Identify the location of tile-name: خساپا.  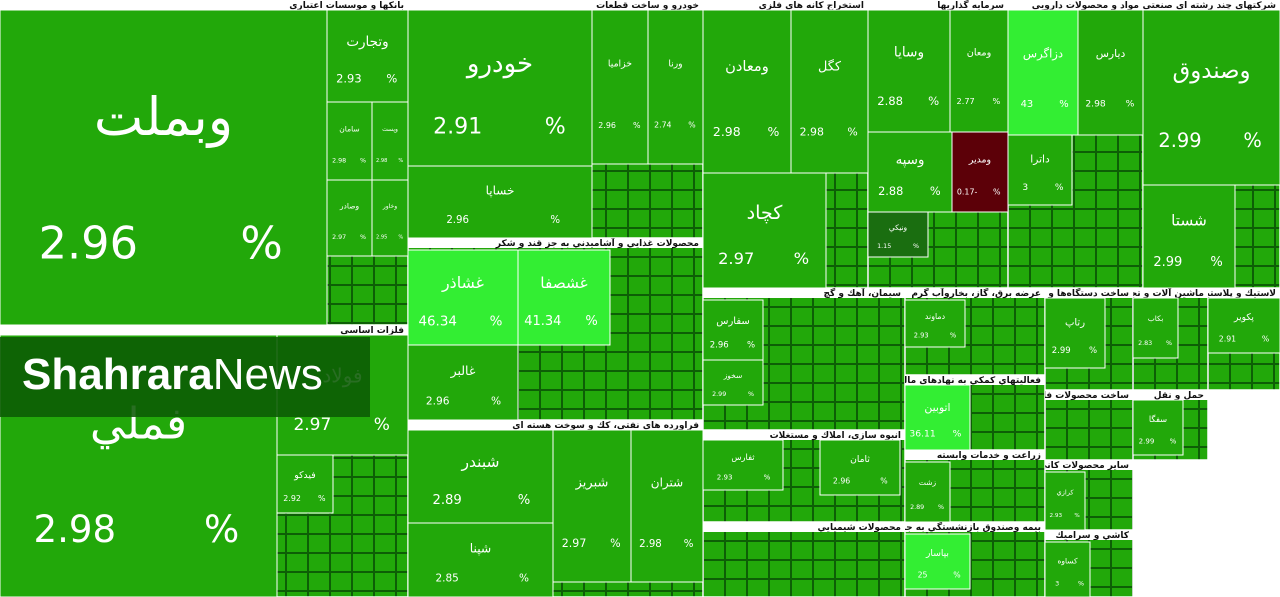
(500, 191).